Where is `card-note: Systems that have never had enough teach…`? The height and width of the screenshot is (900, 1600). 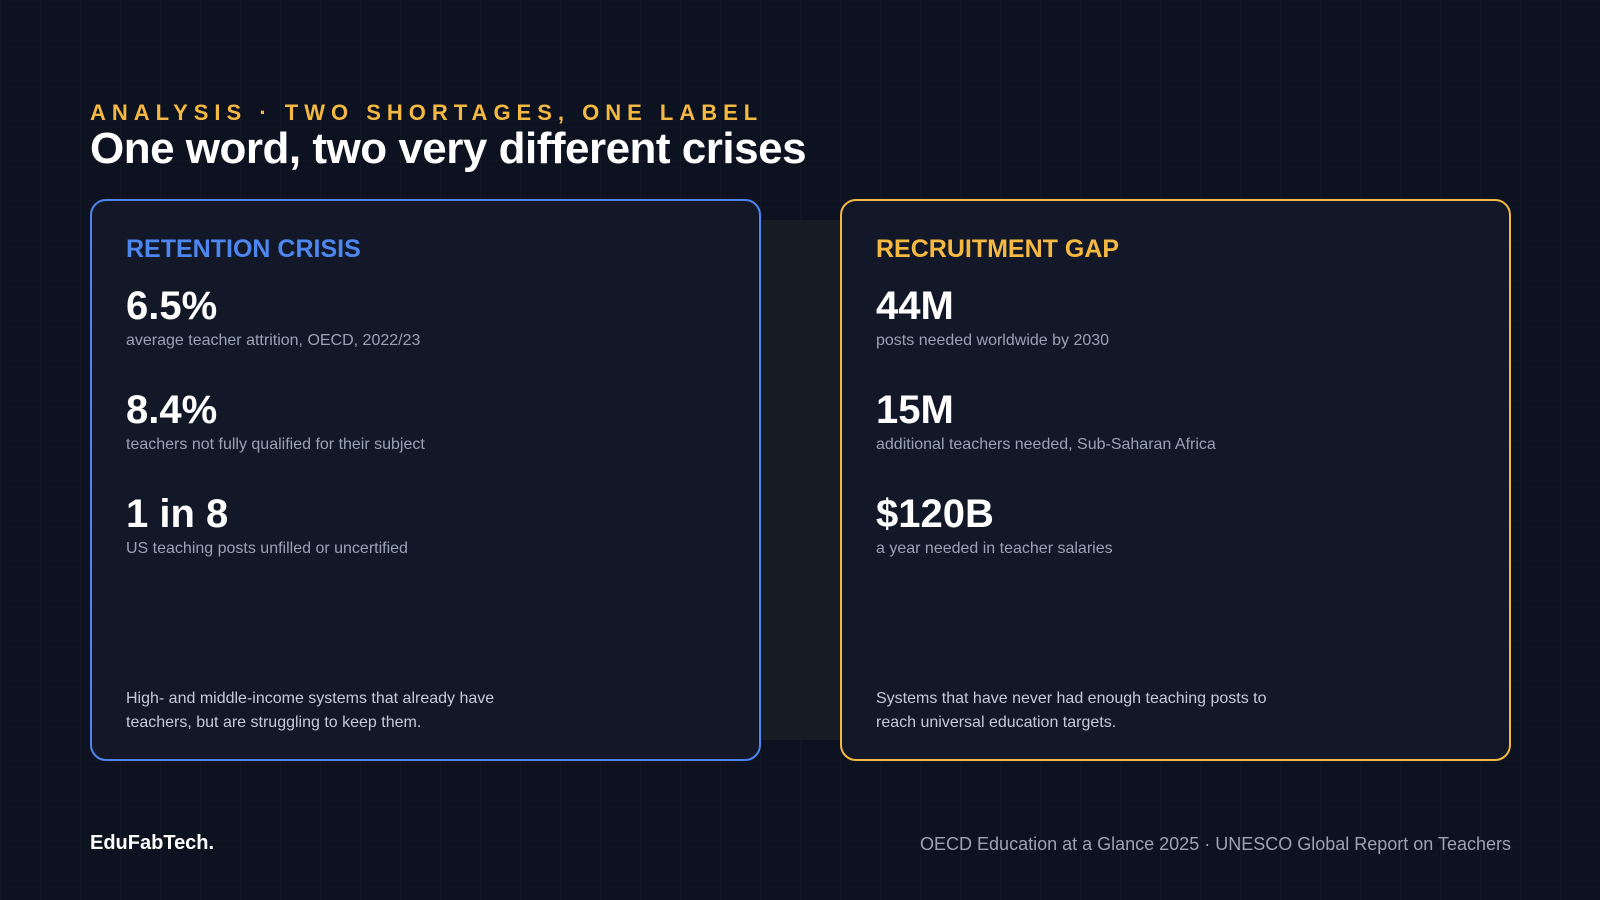 card-note: Systems that have never had enough teach… is located at coordinates (1071, 710).